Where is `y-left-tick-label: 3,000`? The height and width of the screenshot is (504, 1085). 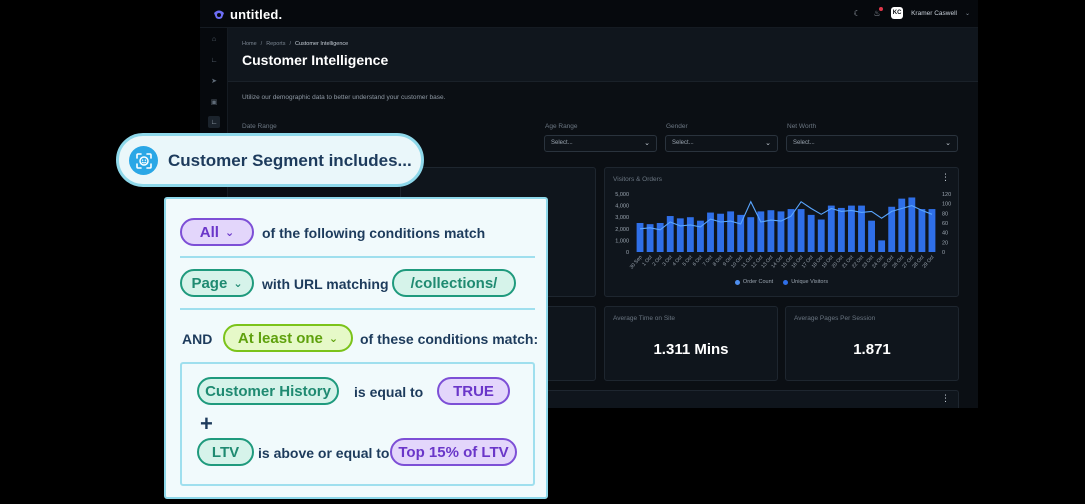 y-left-tick-label: 3,000 is located at coordinates (622, 218).